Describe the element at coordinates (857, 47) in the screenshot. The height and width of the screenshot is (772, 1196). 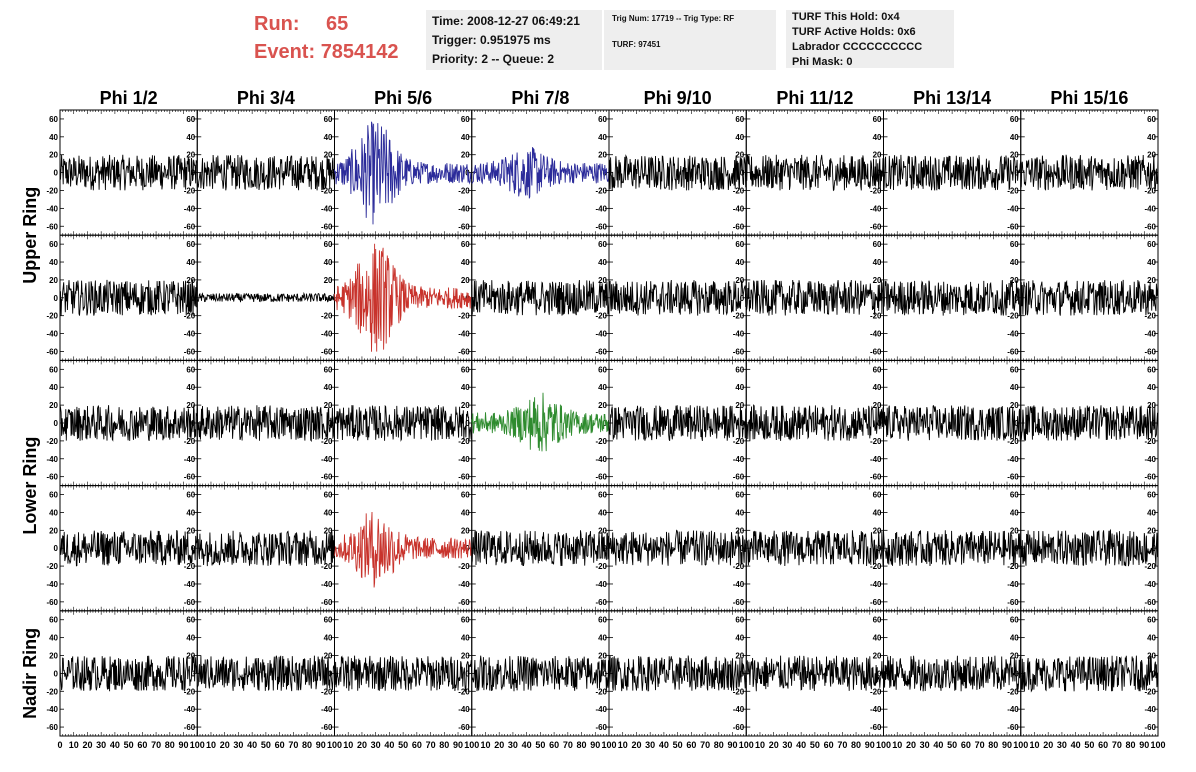
I see `labrador-text: Labrador CCCCCCCCCC` at that location.